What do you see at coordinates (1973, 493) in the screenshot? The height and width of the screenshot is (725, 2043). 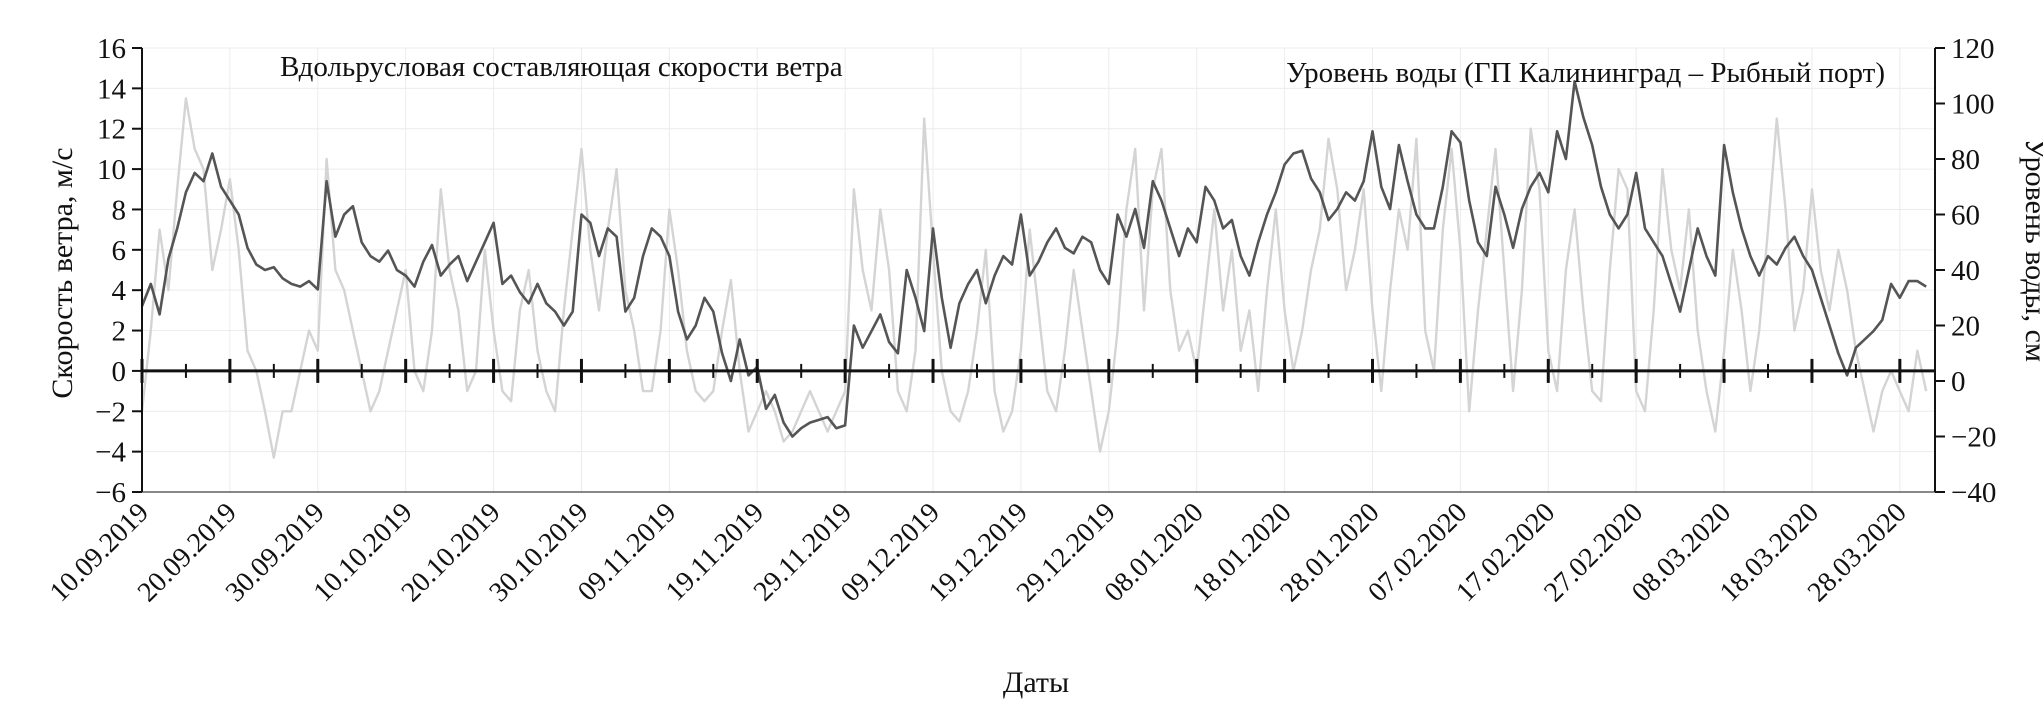 I see `y-tick-label-right: −40` at bounding box center [1973, 493].